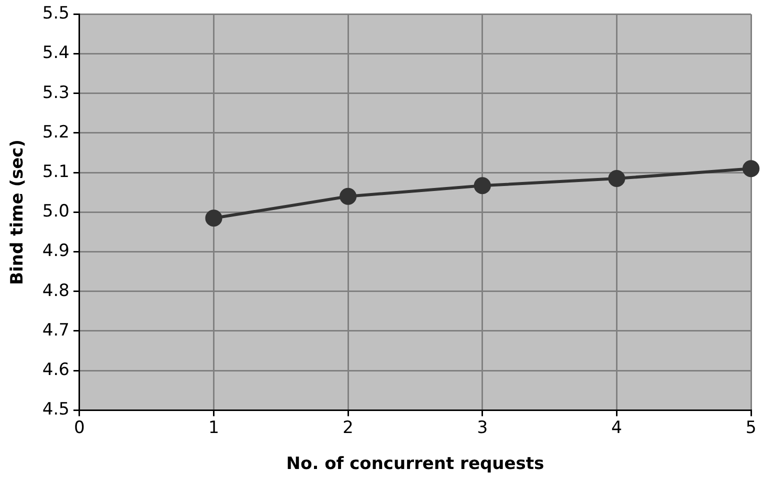 This screenshot has width=763, height=487. I want to click on x-tick-label: 3, so click(482, 428).